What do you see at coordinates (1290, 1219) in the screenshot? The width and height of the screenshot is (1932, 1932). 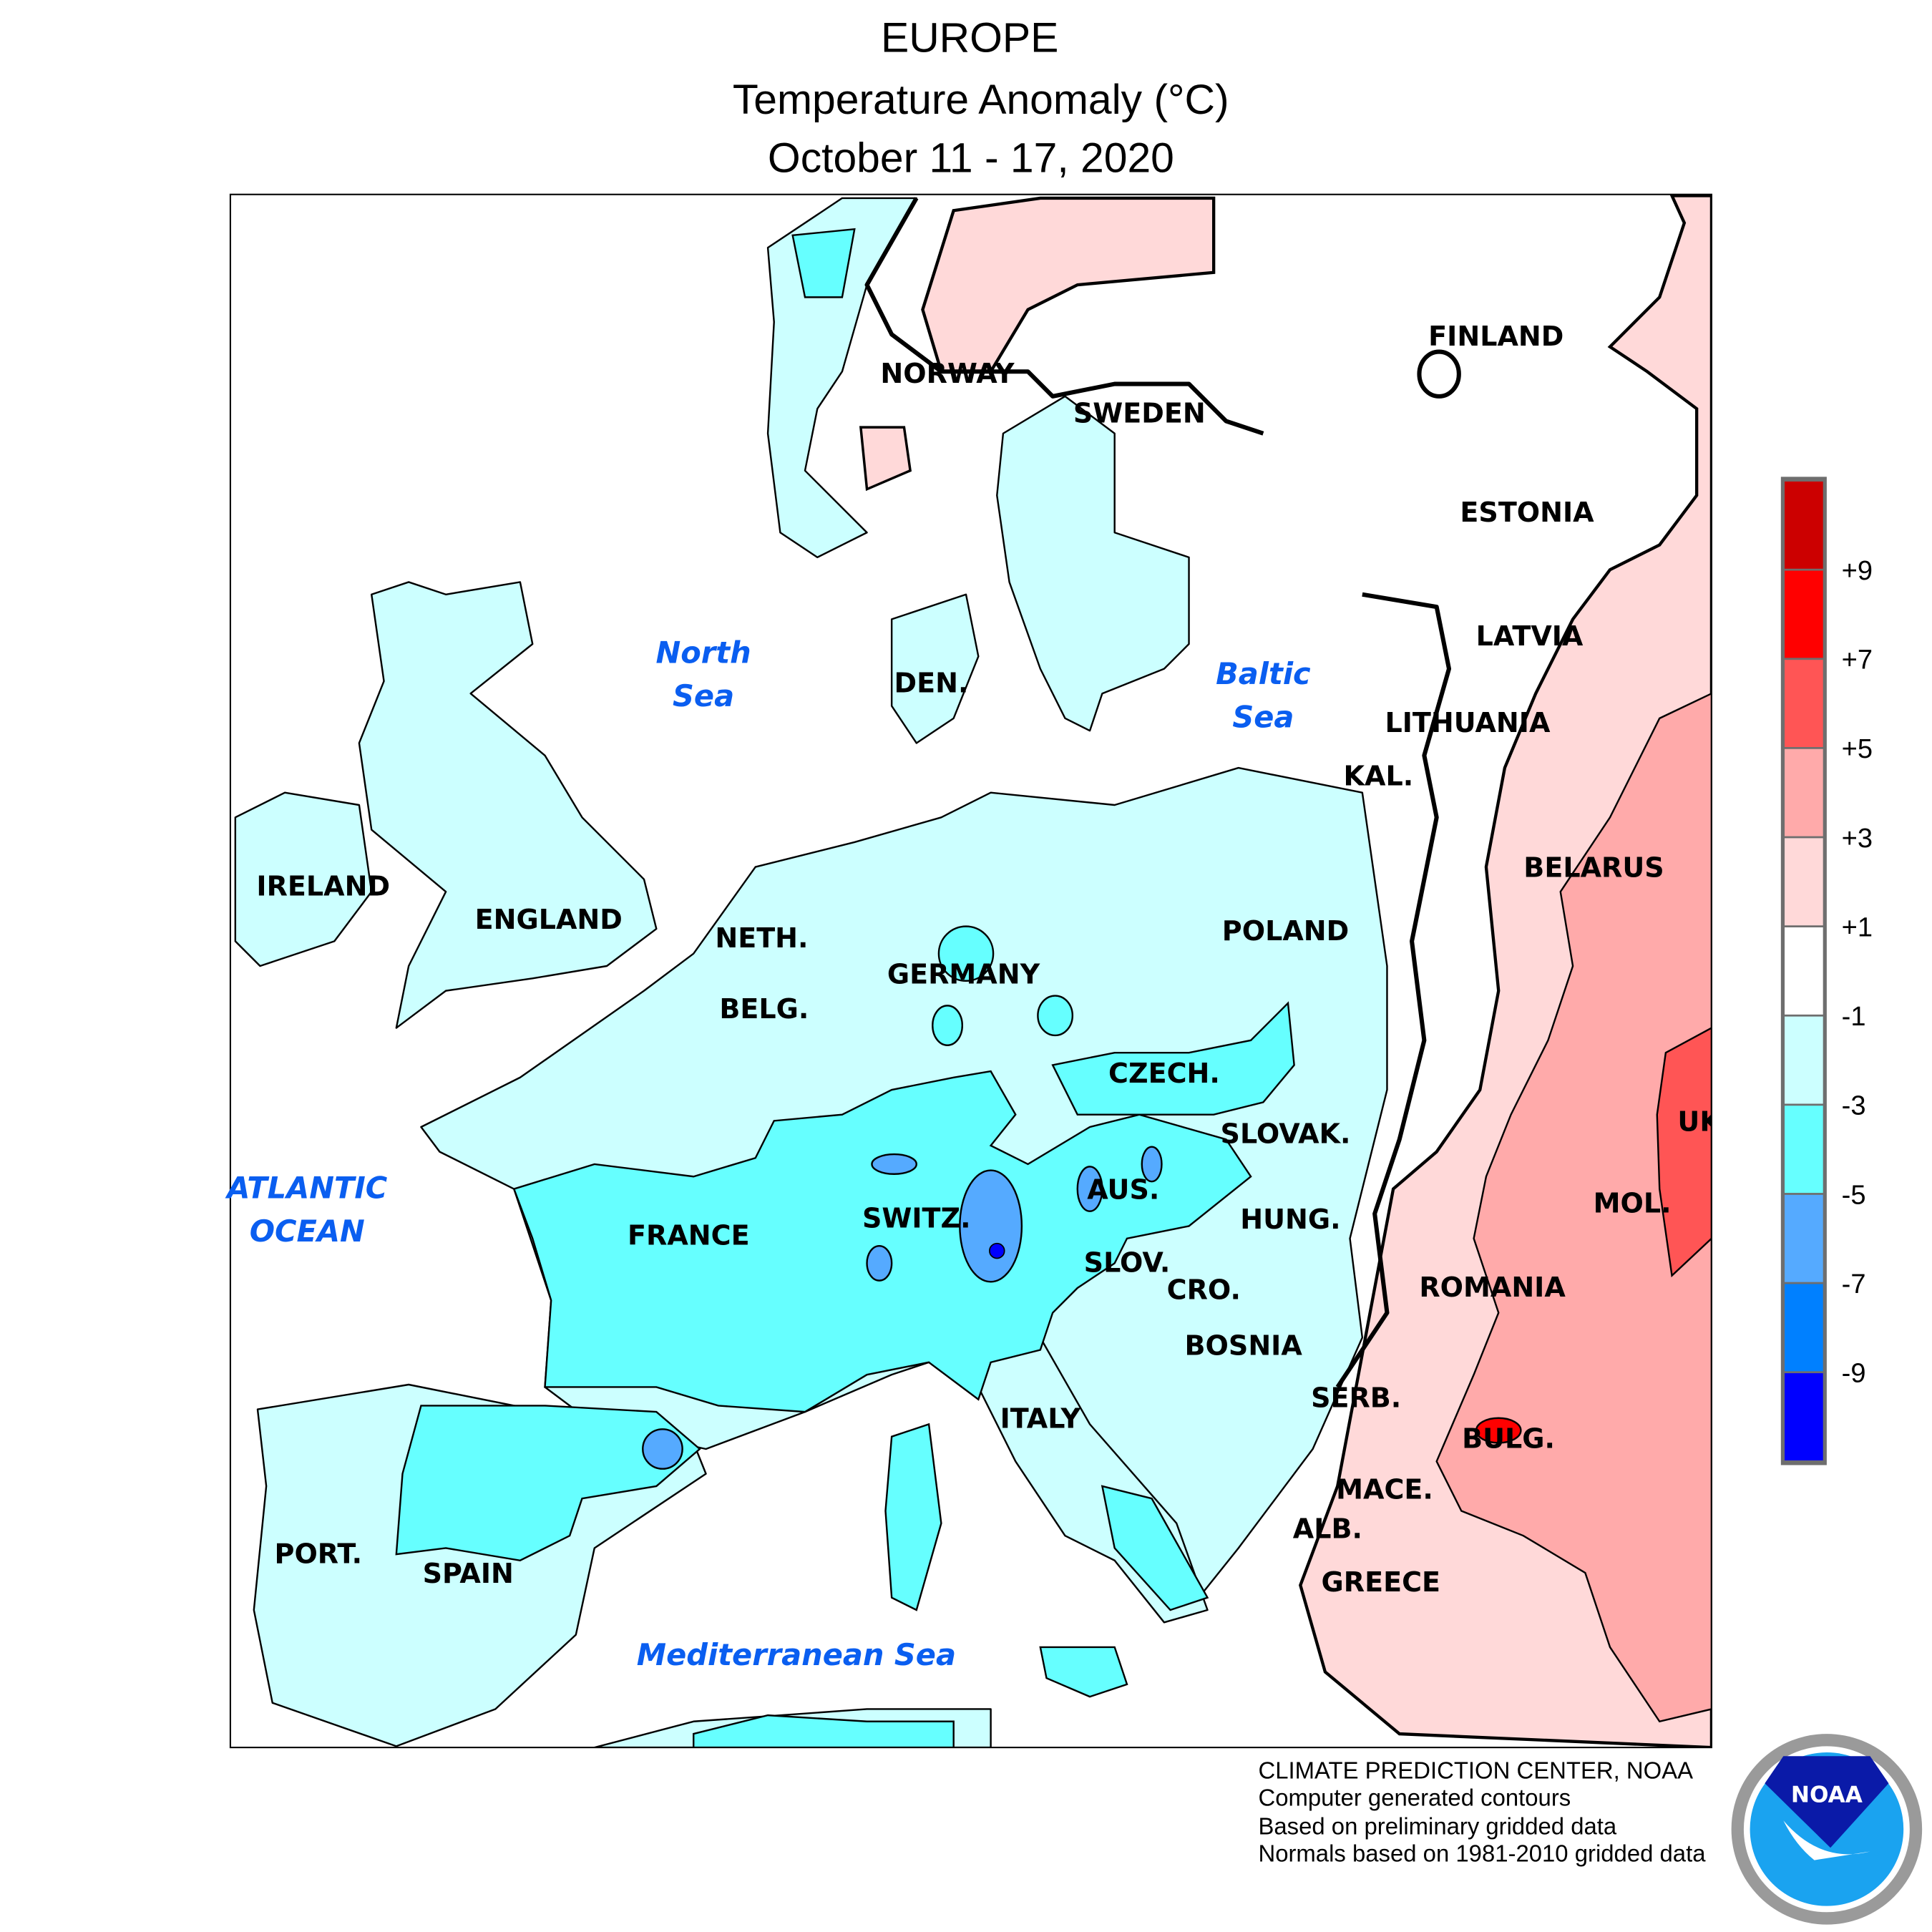 I see `label-hungary: HUNG.` at bounding box center [1290, 1219].